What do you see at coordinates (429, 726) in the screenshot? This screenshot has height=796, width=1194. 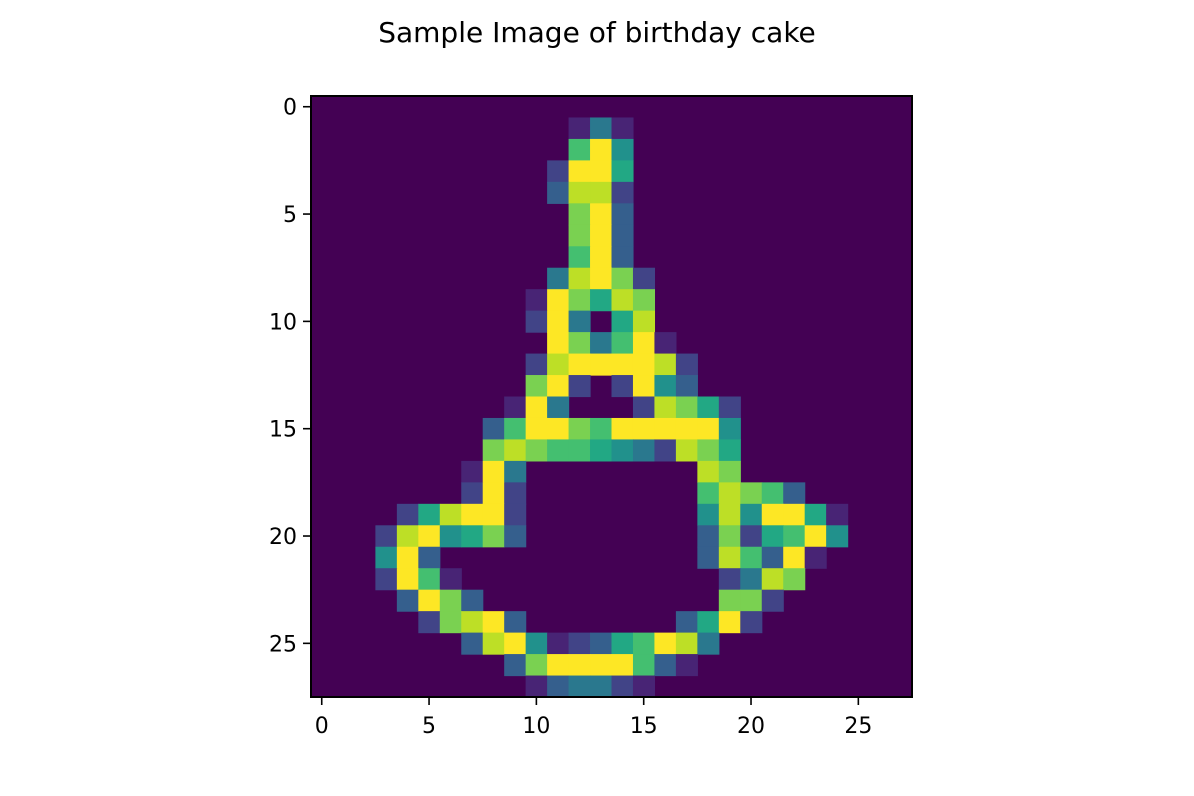 I see `x-tick-label: 5` at bounding box center [429, 726].